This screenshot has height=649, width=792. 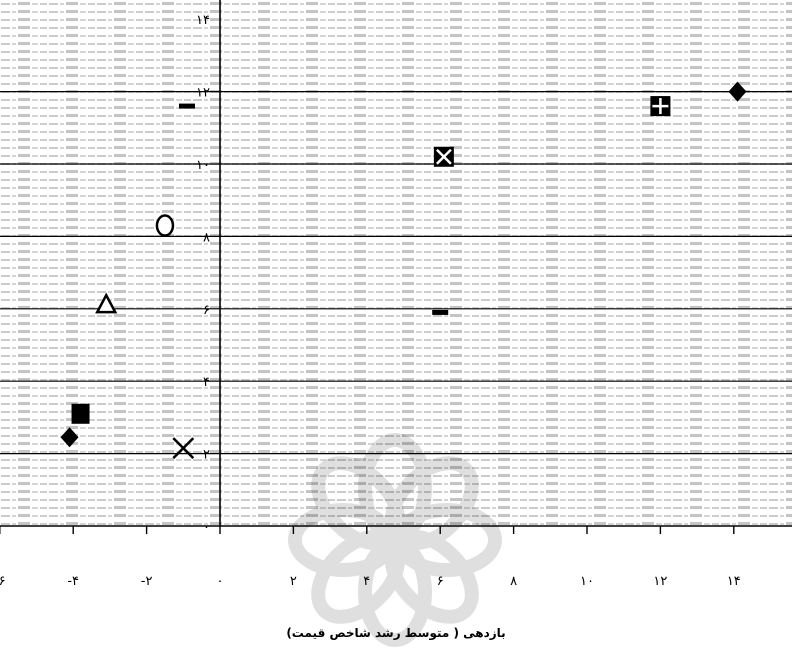 What do you see at coordinates (513, 581) in the screenshot?
I see `x-tick-label: ۸` at bounding box center [513, 581].